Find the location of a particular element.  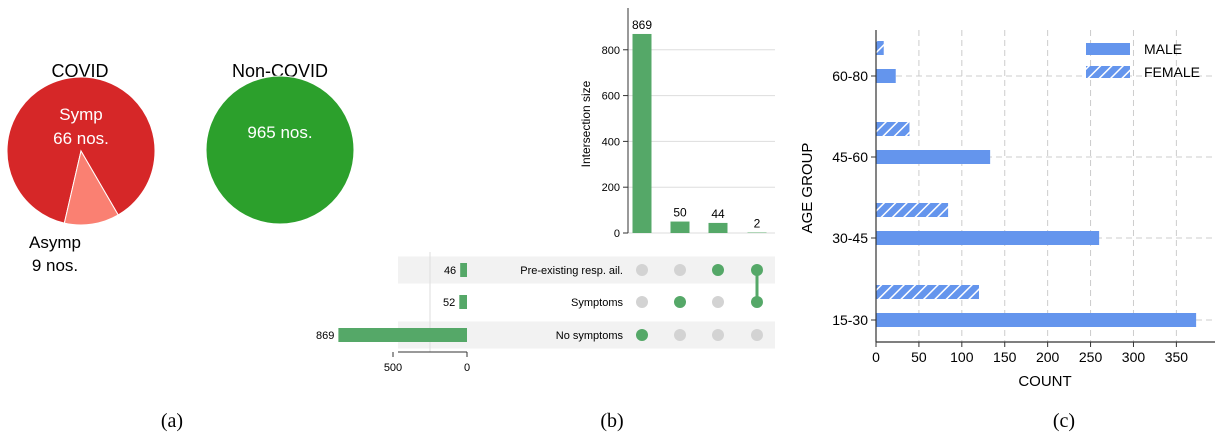

set-name-2: No symptoms is located at coordinates (590, 336).